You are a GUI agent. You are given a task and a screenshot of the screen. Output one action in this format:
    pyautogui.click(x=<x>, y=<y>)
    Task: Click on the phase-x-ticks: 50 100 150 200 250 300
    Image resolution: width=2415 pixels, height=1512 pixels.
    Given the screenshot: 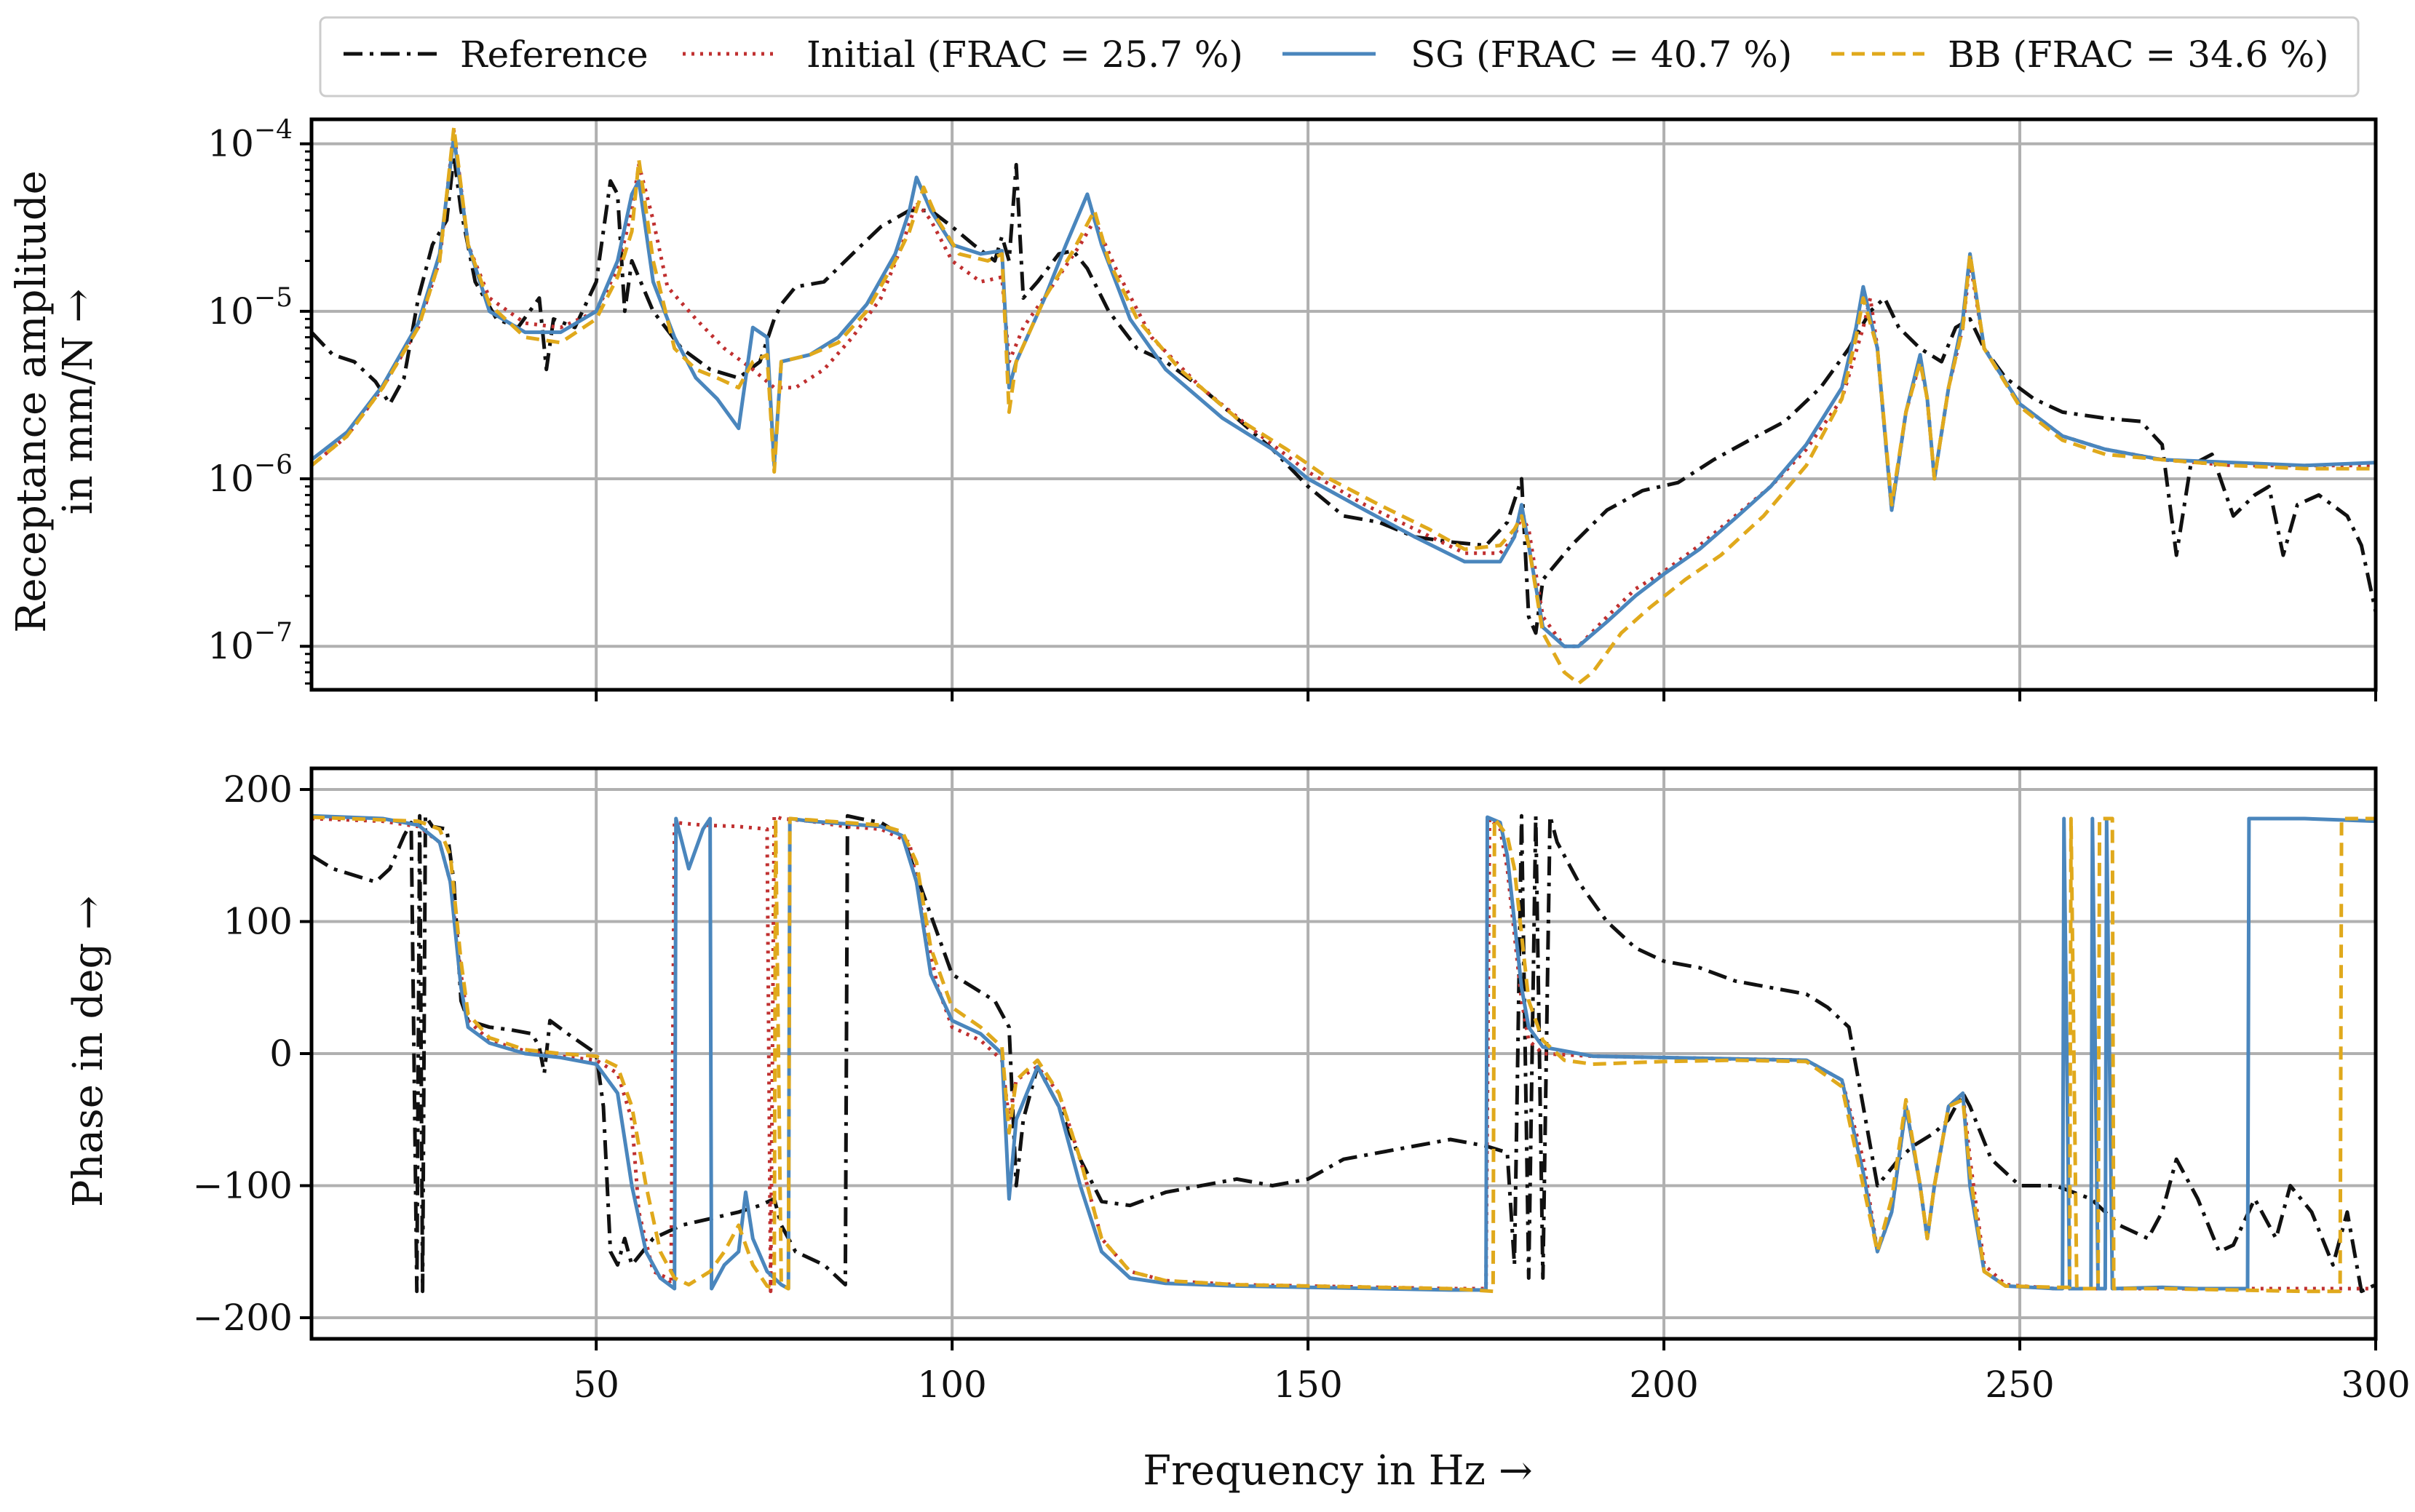 What is the action you would take?
    pyautogui.click(x=1492, y=1372)
    